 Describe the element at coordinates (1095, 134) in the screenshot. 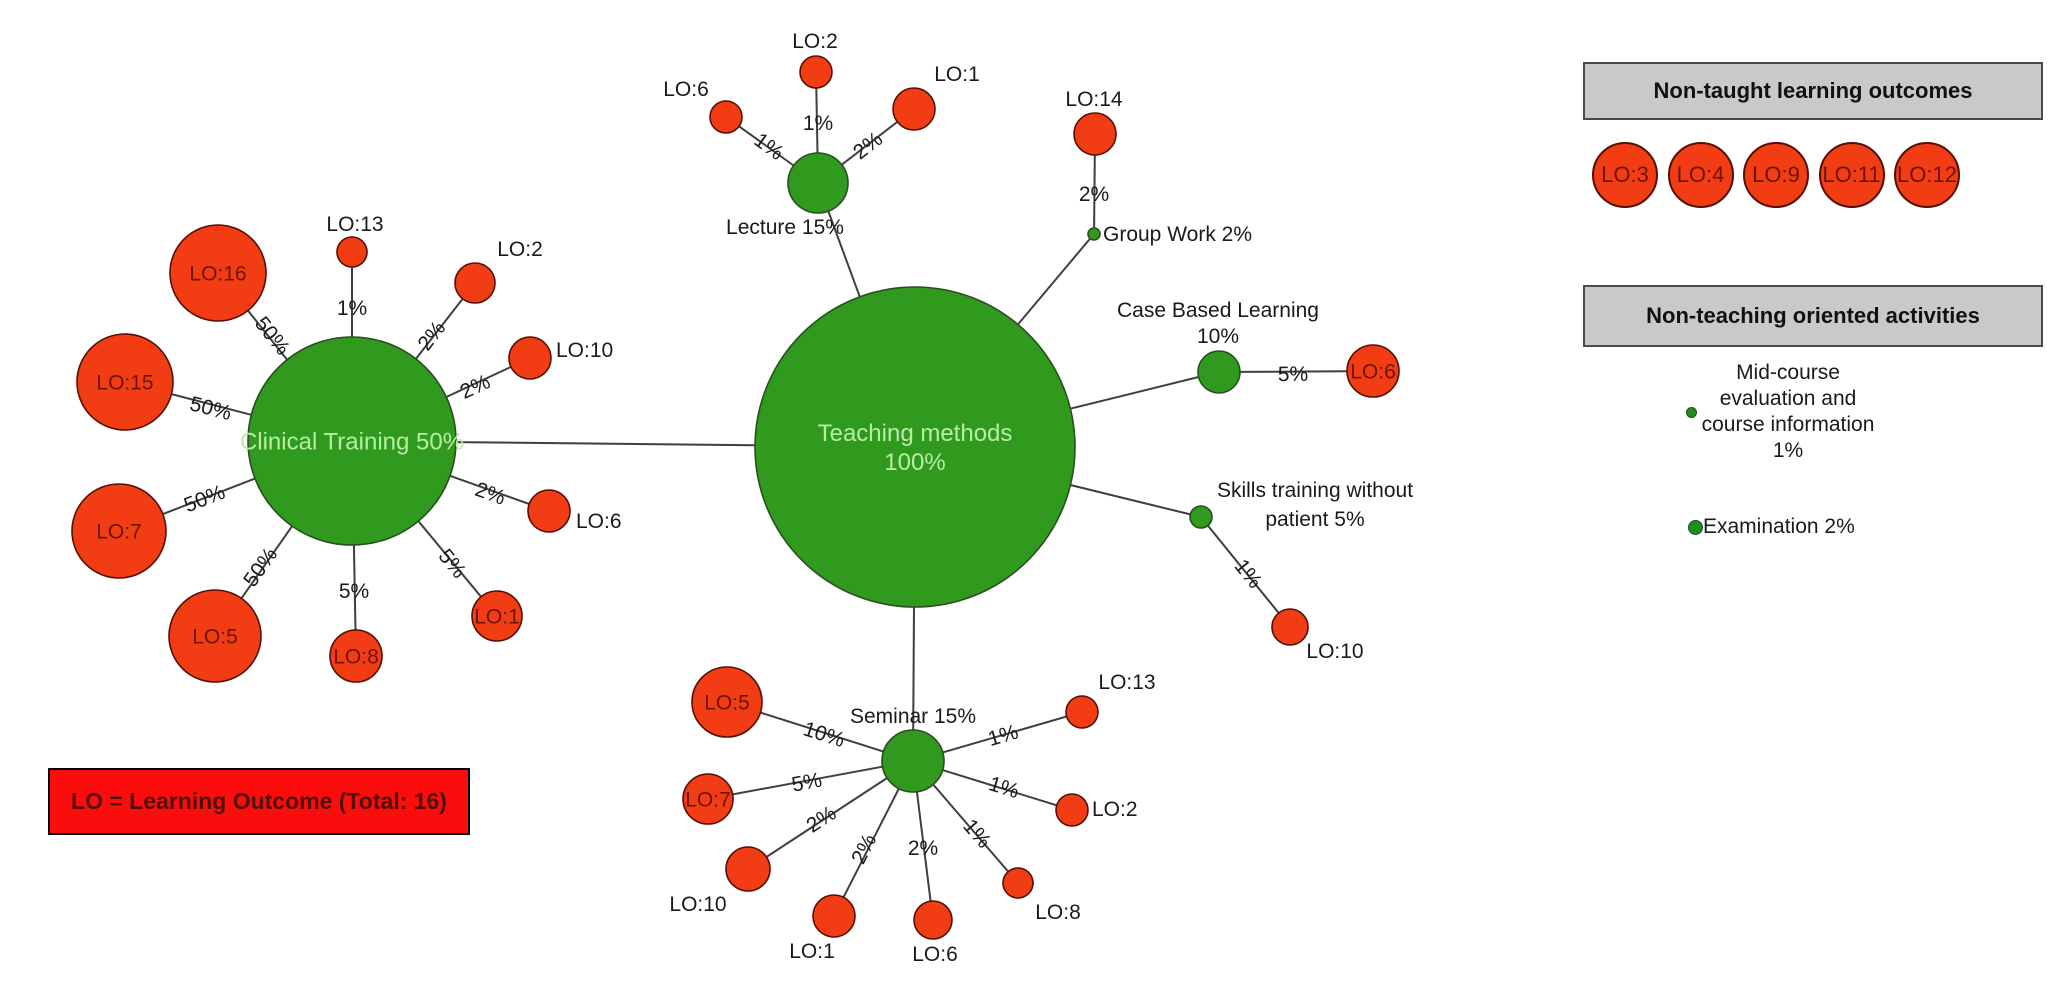

I see `outcome-node-g14` at that location.